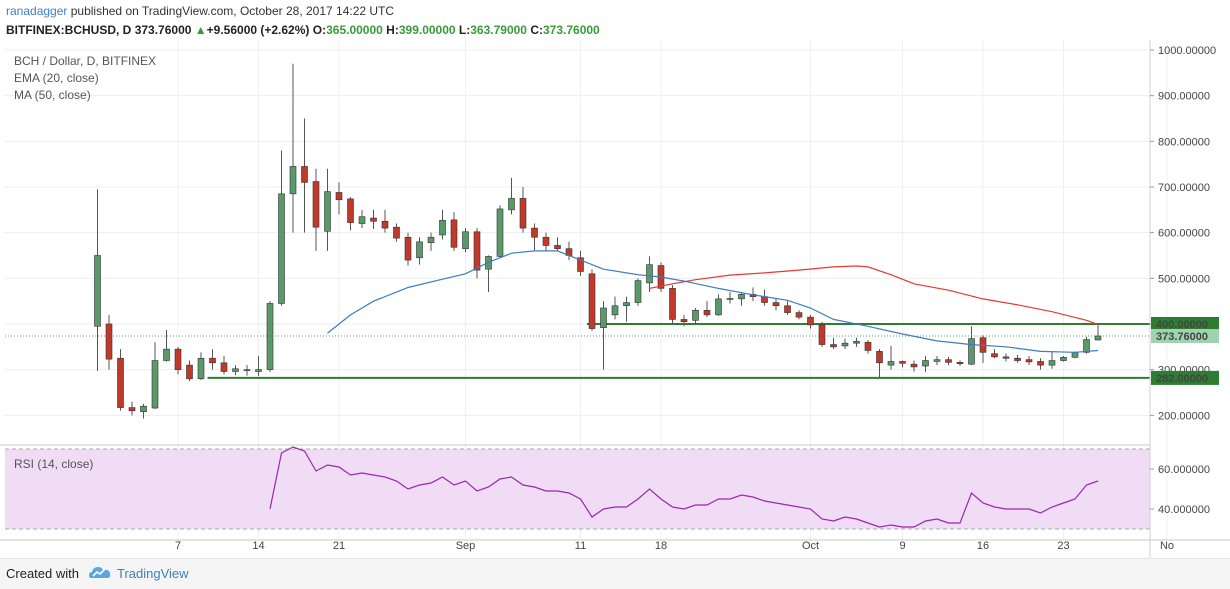 The height and width of the screenshot is (589, 1230). What do you see at coordinates (466, 546) in the screenshot?
I see `x-tick-label: Sep` at bounding box center [466, 546].